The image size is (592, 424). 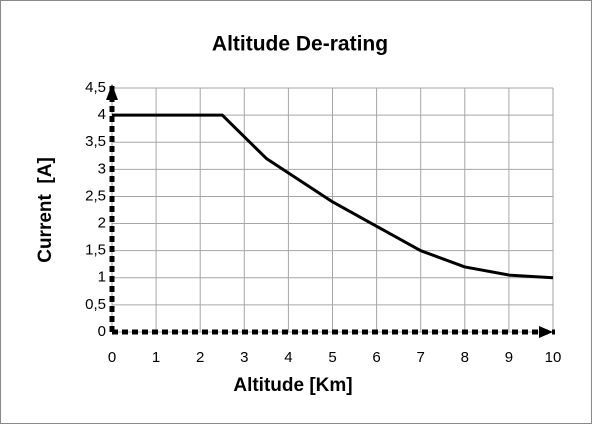 I want to click on y-tick-label: 1, so click(x=102, y=277).